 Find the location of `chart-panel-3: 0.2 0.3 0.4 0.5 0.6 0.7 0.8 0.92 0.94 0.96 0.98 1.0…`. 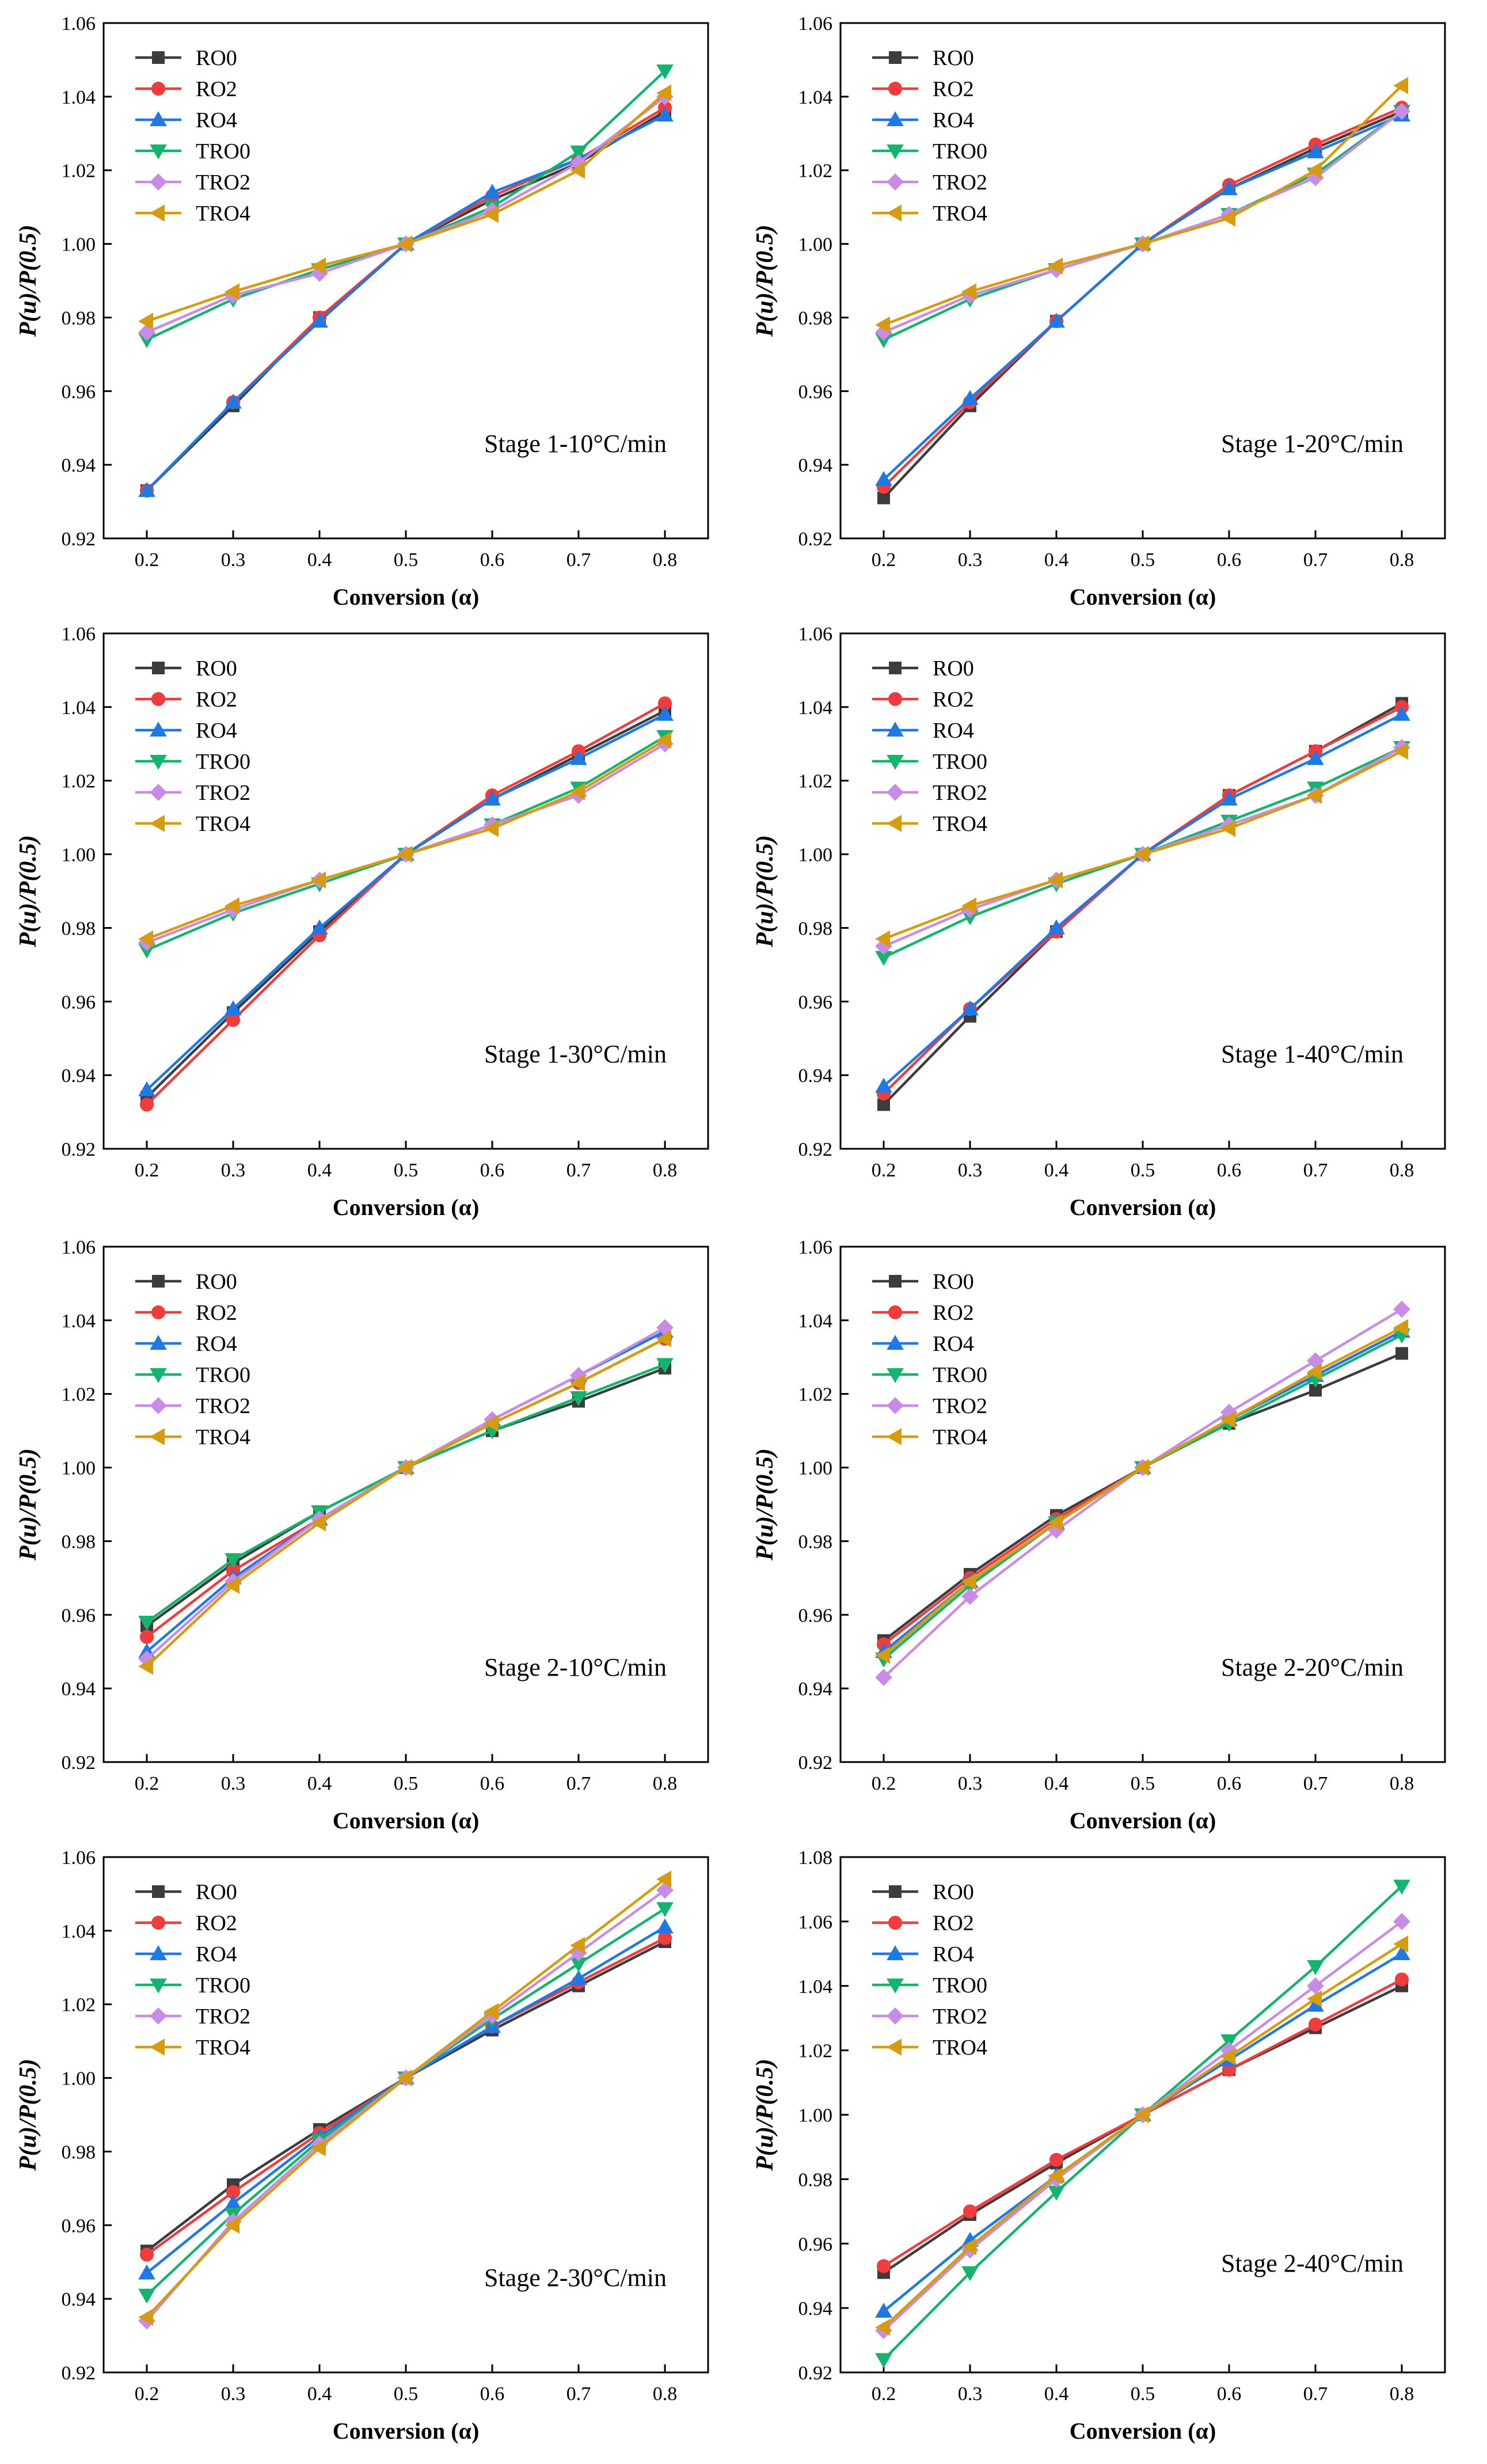

chart-panel-3: 0.2 0.3 0.4 0.5 0.6 0.7 0.8 0.92 0.94 0.96 0.98 1.0… is located at coordinates (362, 922).